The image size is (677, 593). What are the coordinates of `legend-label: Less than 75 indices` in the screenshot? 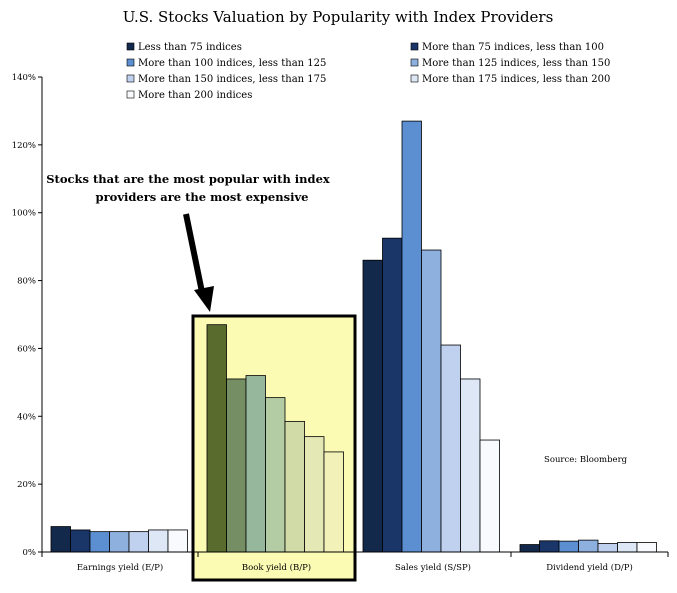 It's located at (190, 47).